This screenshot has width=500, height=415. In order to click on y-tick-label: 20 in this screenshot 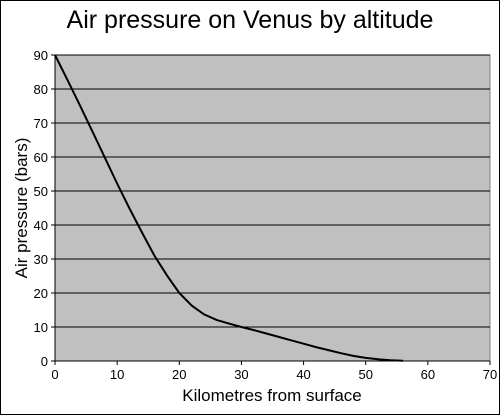, I will do `click(41, 293)`.